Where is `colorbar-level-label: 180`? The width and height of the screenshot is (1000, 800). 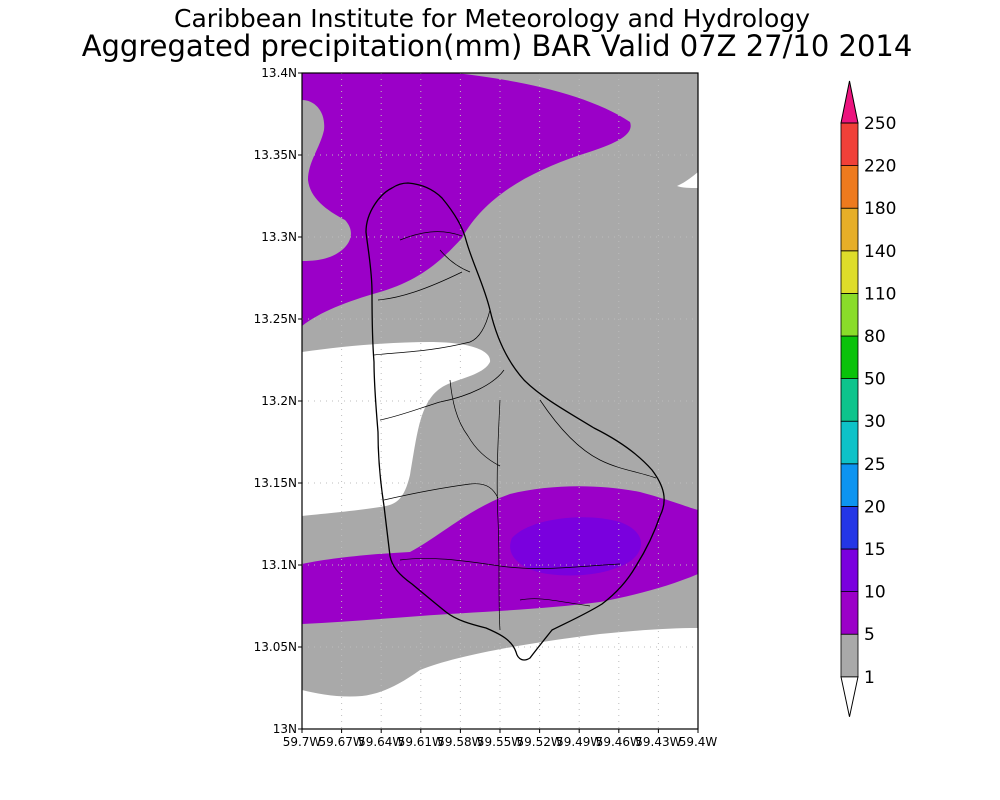 colorbar-level-label: 180 is located at coordinates (880, 209).